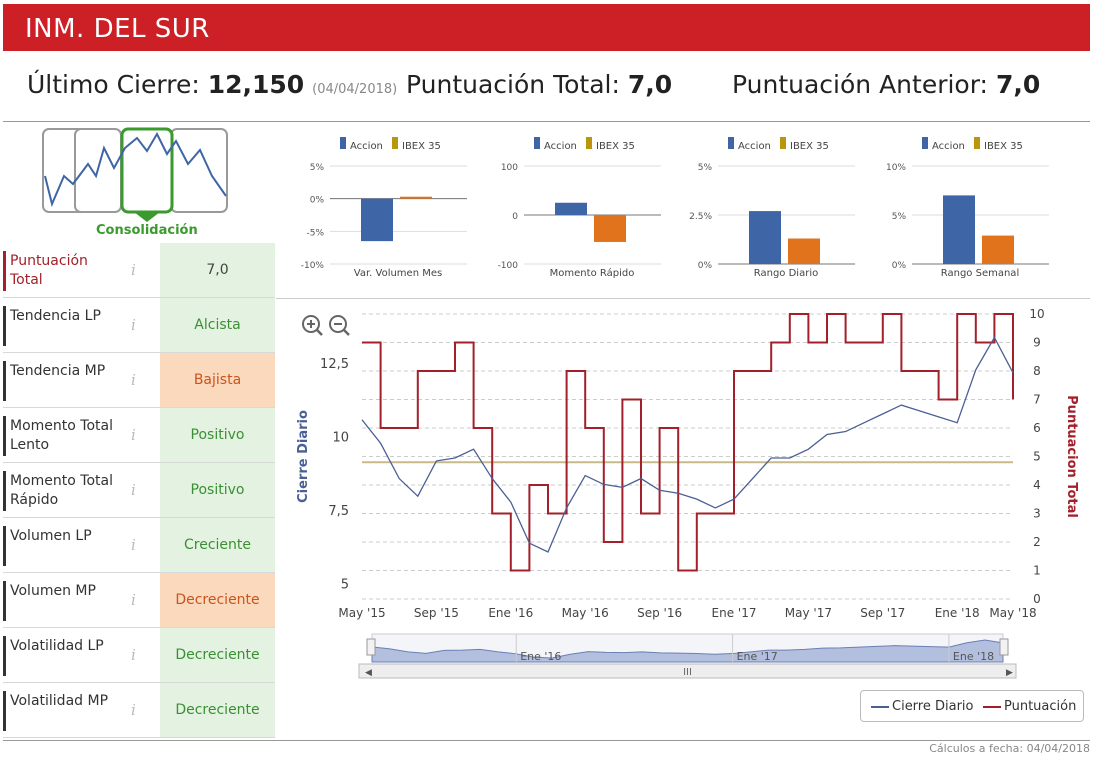  Describe the element at coordinates (59, 701) in the screenshot. I see `indicator-label: Volatilidad MP` at that location.